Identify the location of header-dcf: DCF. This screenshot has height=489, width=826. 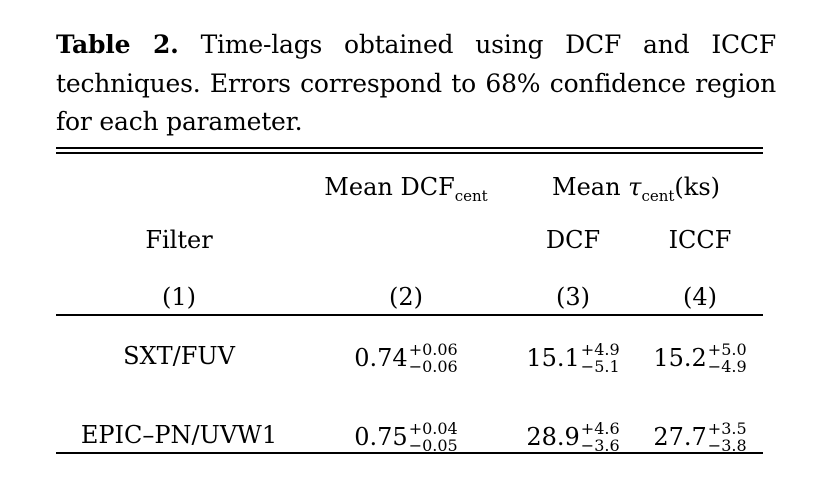
(573, 240).